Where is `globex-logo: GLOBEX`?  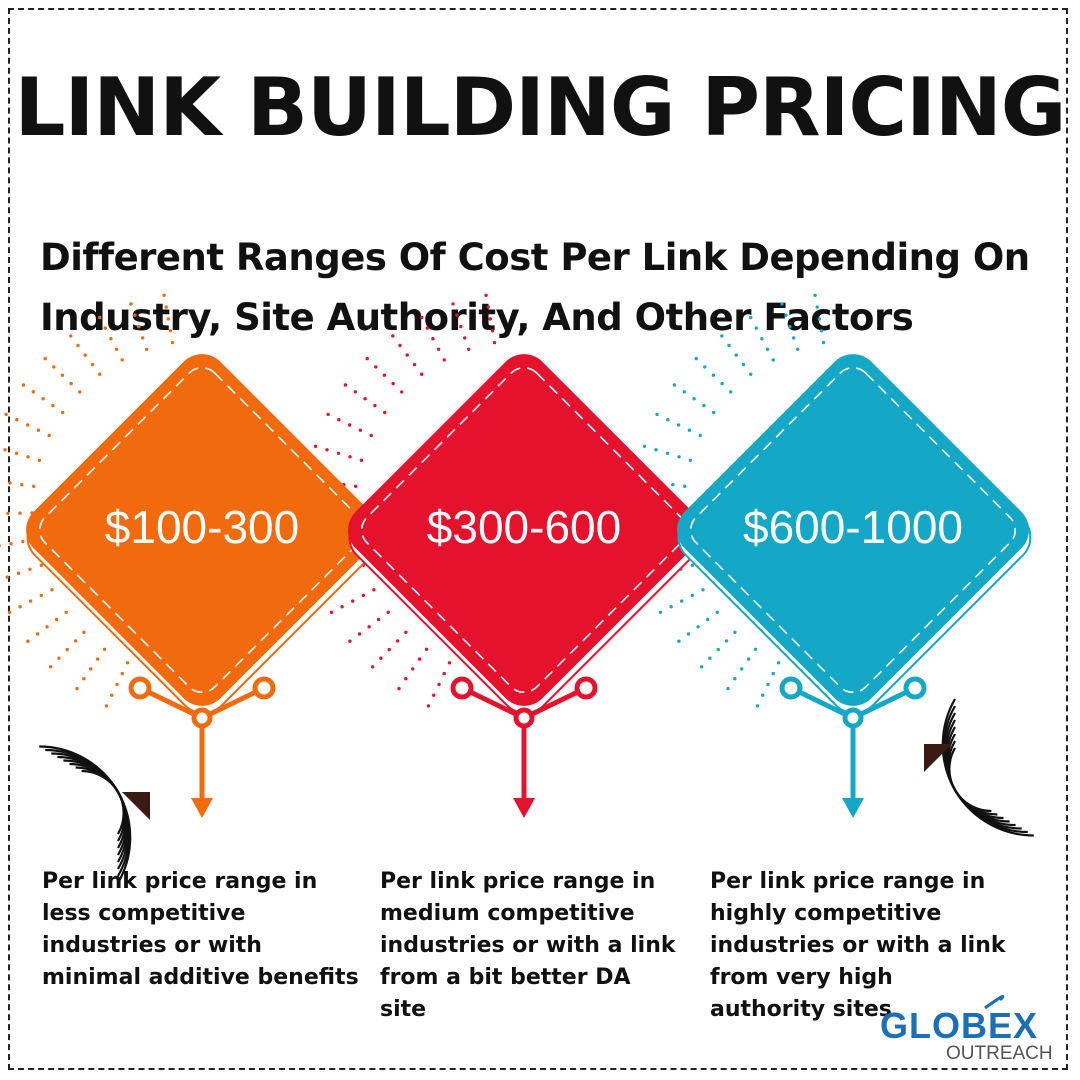 globex-logo: GLOBEX is located at coordinates (959, 1025).